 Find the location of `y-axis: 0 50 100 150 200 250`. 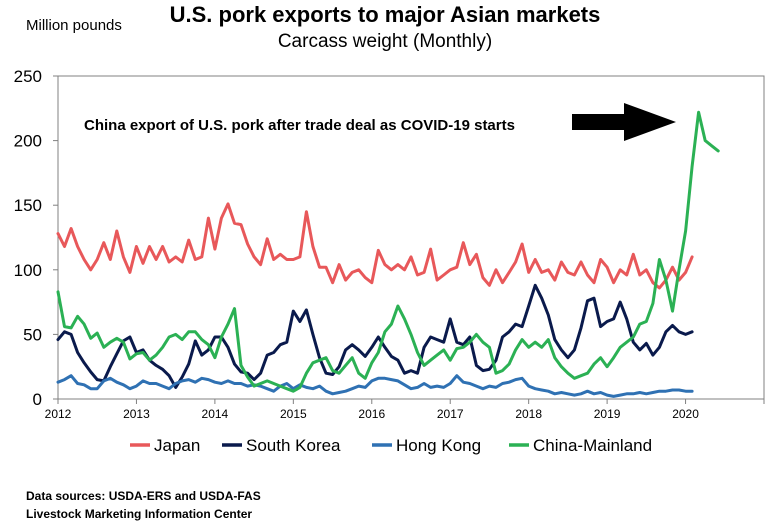

y-axis: 0 50 100 150 200 250 is located at coordinates (36, 238).